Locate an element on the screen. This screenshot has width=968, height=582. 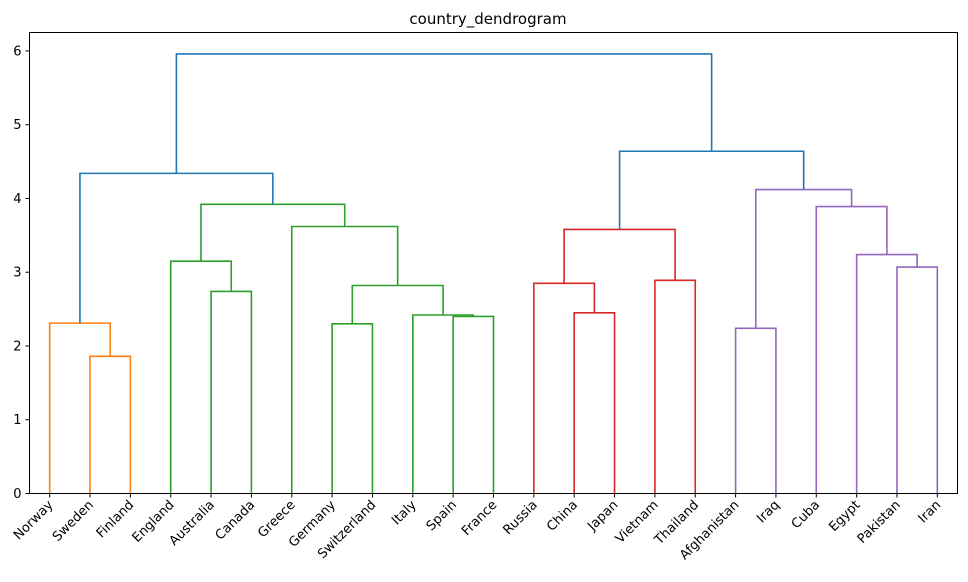
dendrogram-link-n15 is located at coordinates (619, 256).